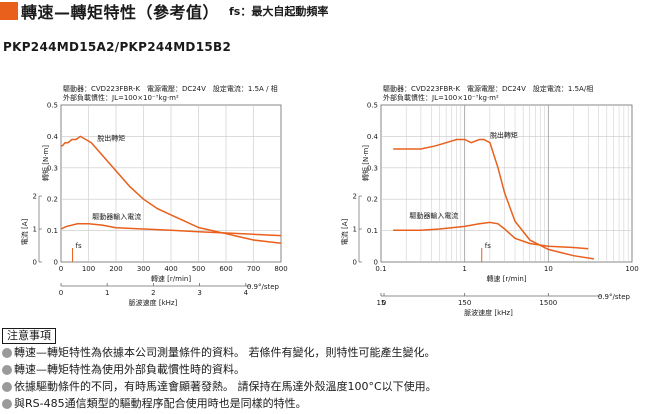  I want to click on x-tick-label: 500, so click(198, 269).